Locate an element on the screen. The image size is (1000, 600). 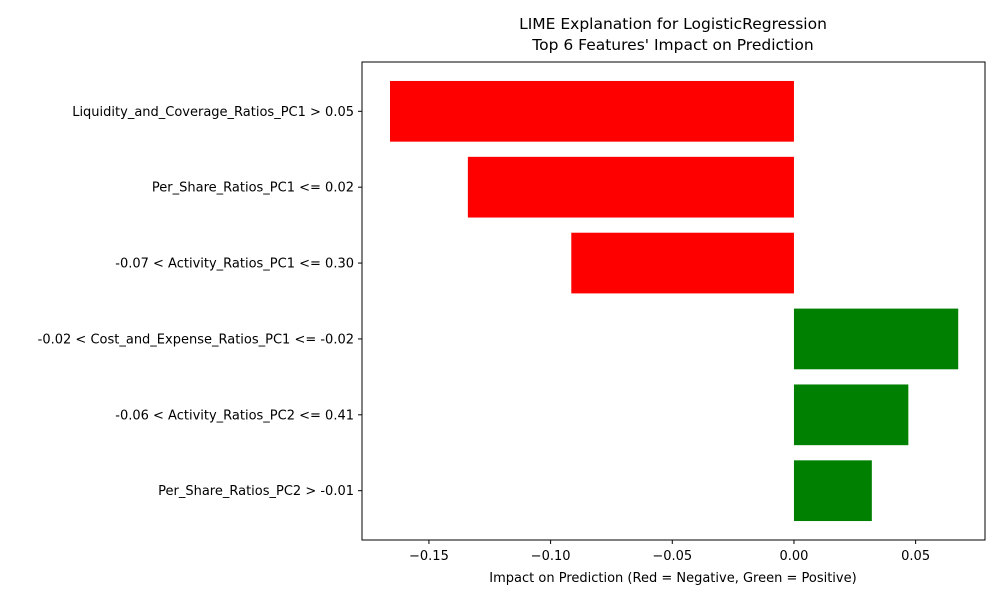
category-label-1: Liquidity_and_Coverage_Ratios_PC1 > 0.05 is located at coordinates (213, 112).